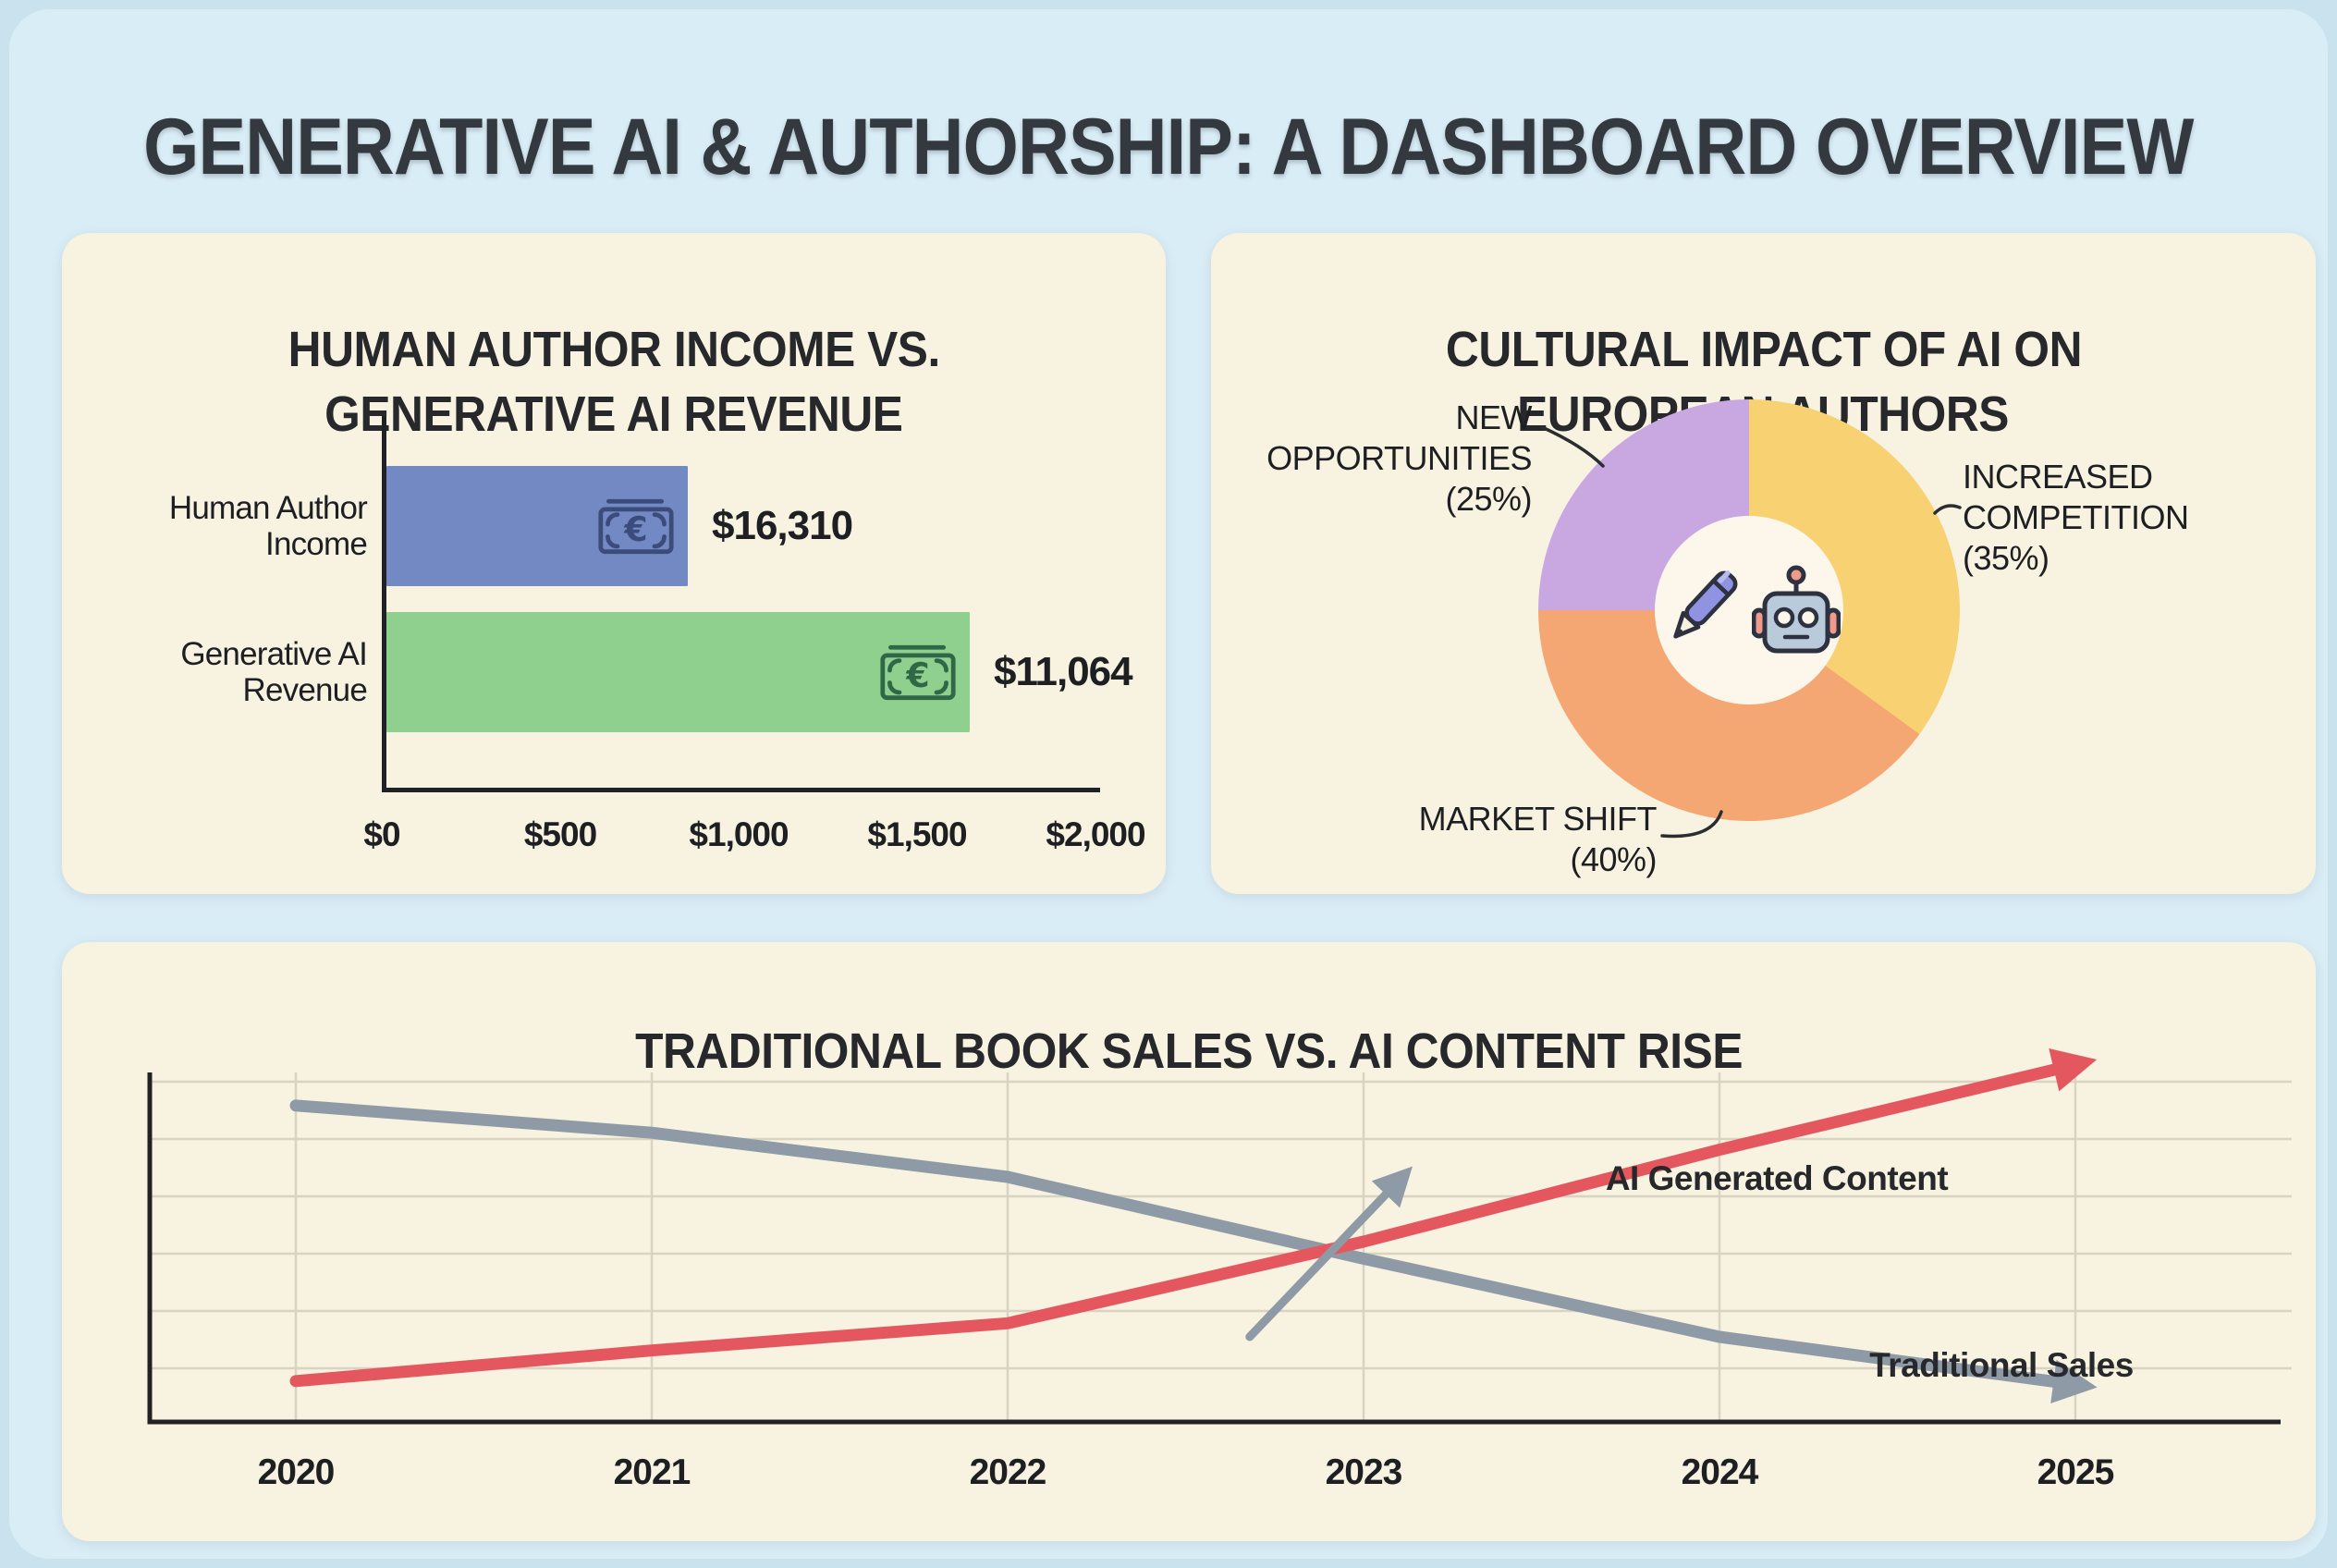 This screenshot has width=2337, height=1568. I want to click on callout-new-opportunities: NEW OPPORTUNITIES (25%), so click(1399, 459).